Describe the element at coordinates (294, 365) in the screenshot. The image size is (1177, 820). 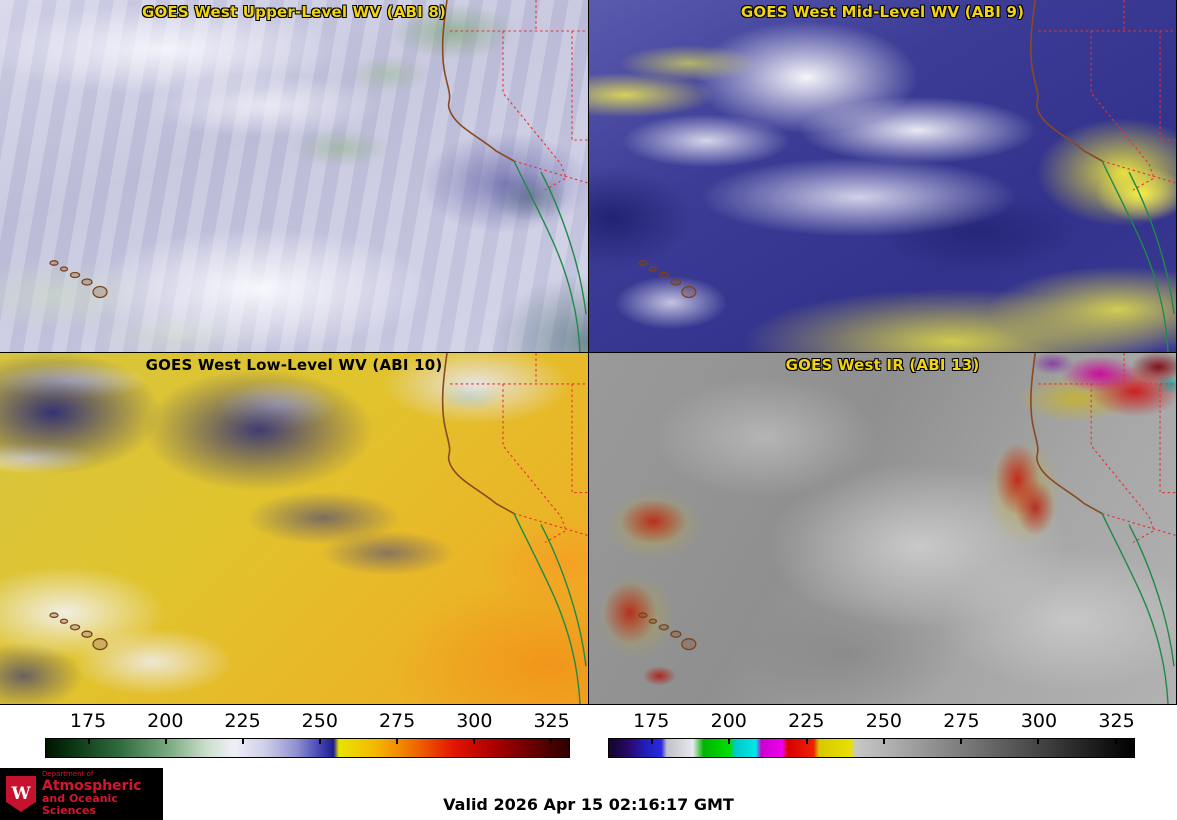
I see `panel-title-low-wv: GOES West Low-Level WV (ABI 10)` at that location.